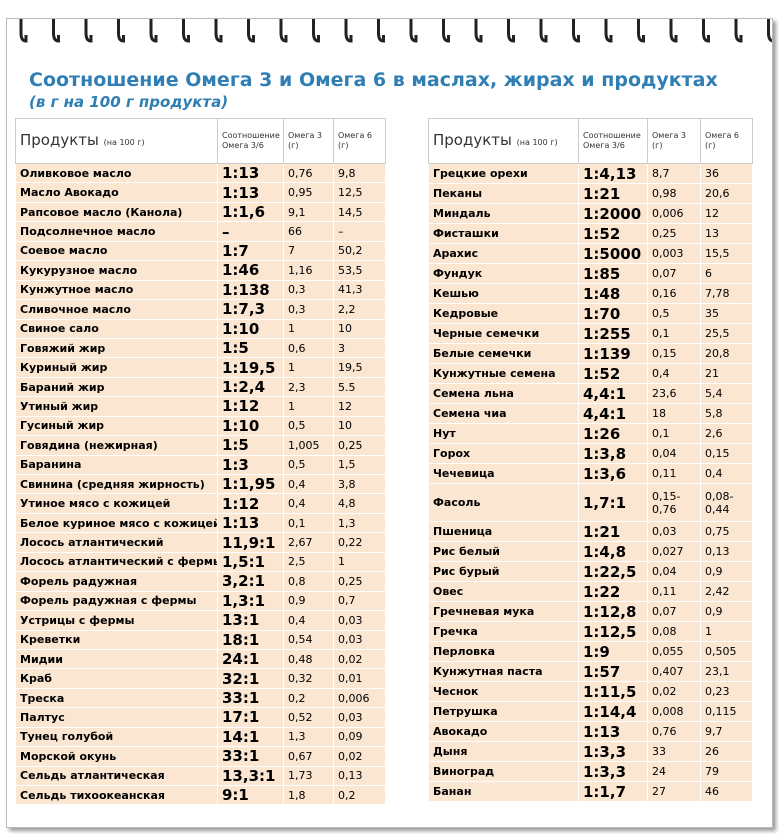  I want to click on table-row: Перловка 1:9 0,055 0,505, so click(590, 651).